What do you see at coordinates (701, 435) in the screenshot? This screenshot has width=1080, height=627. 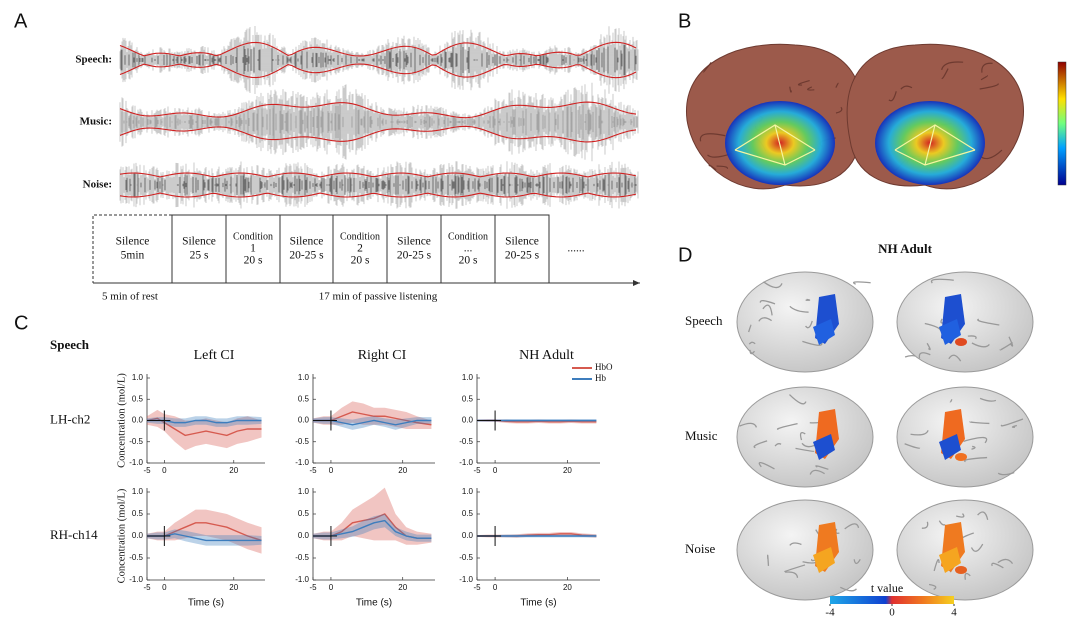 I see `row-label: Music` at bounding box center [701, 435].